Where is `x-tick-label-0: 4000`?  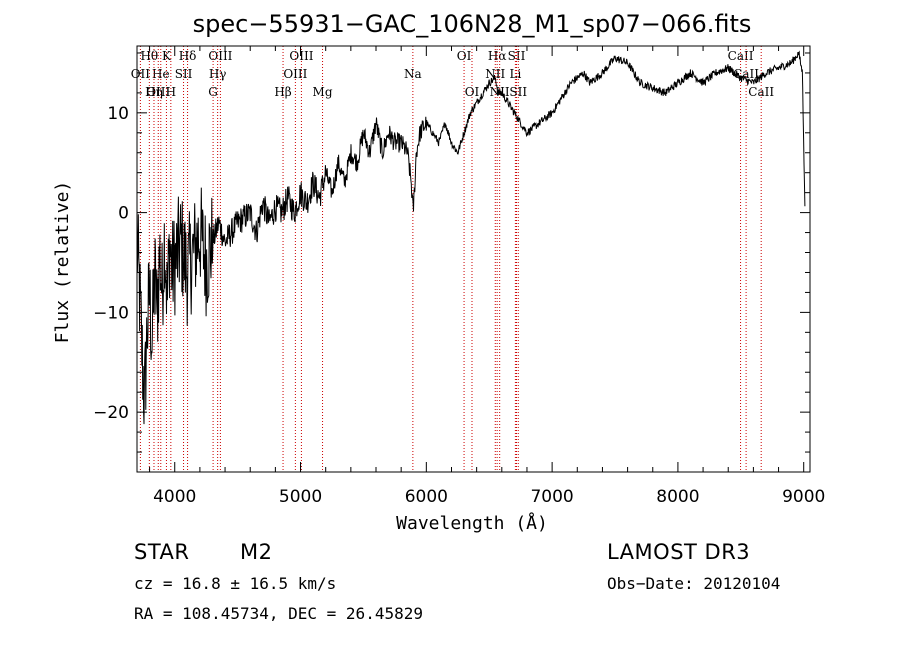 x-tick-label-0: 4000 is located at coordinates (174, 497).